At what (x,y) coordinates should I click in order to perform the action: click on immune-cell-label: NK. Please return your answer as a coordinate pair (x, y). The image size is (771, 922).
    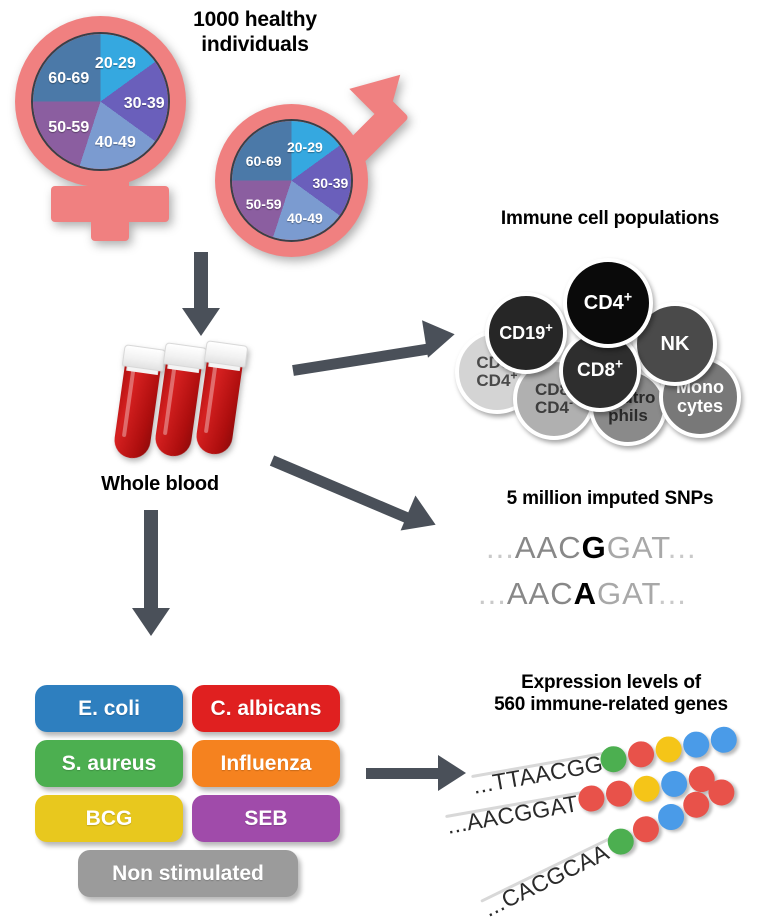
    Looking at the image, I should click on (675, 343).